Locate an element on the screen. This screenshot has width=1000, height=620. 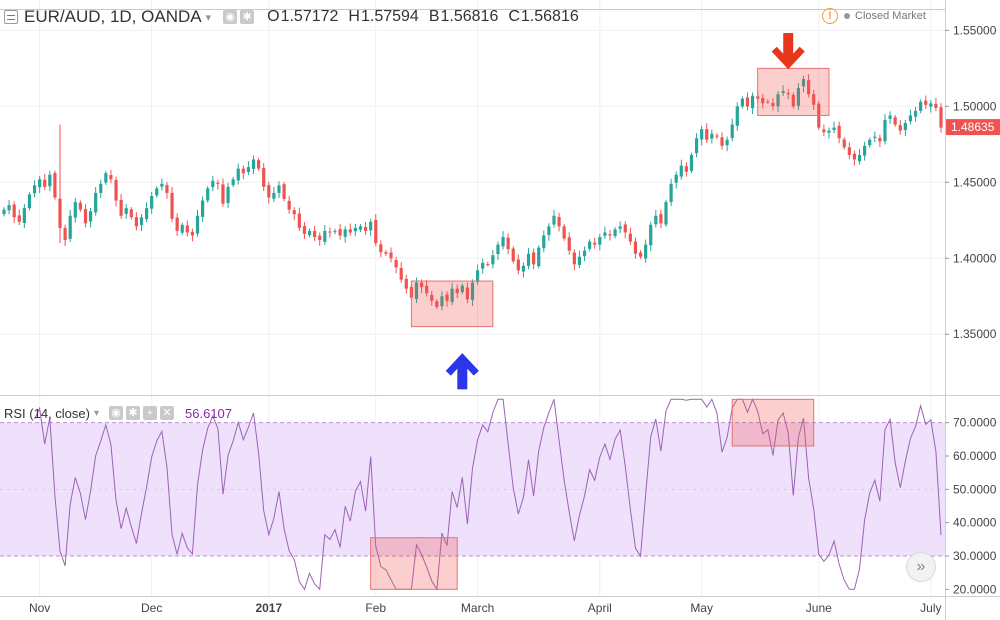
rsi-tick-label: 50.0000 is located at coordinates (975, 489).